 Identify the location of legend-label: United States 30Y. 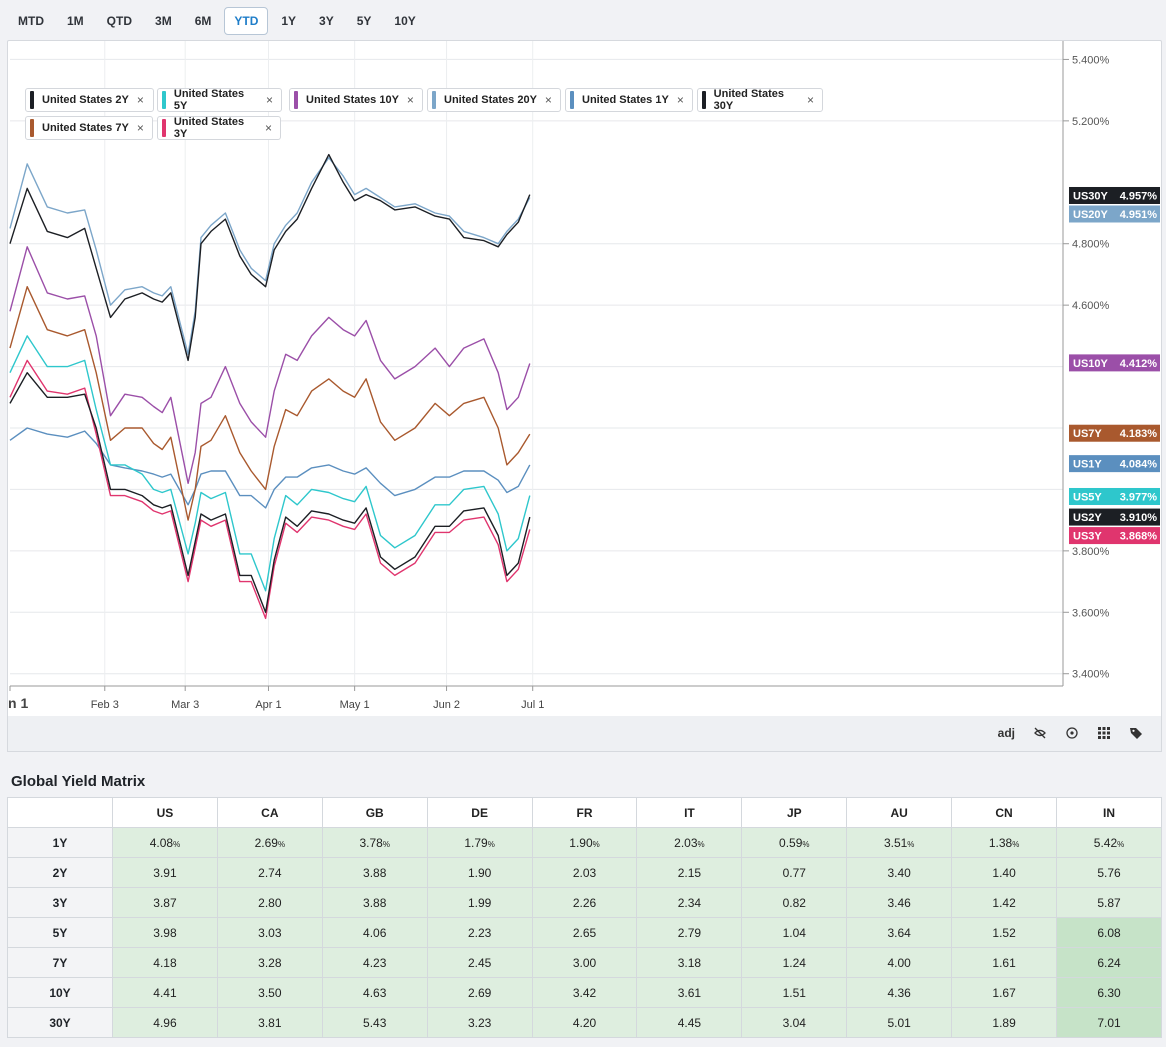
(748, 100).